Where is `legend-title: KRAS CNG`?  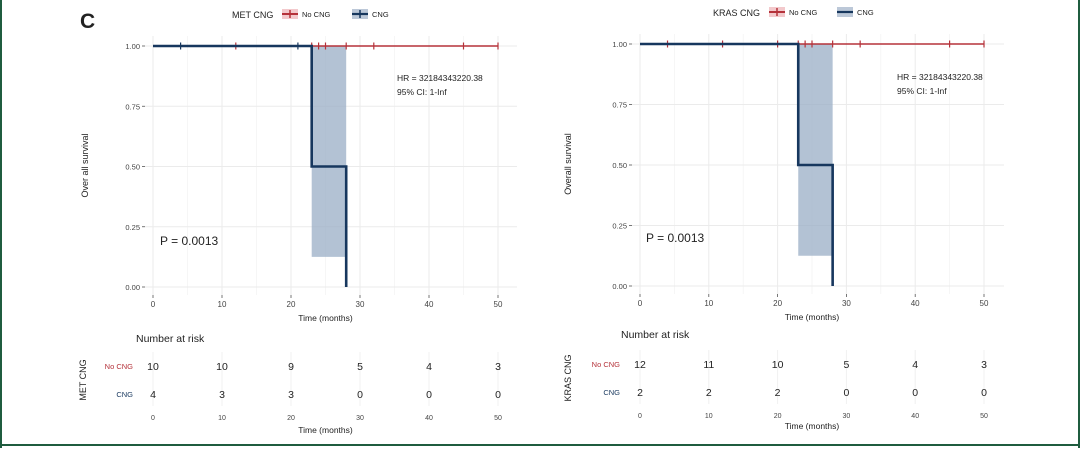
legend-title: KRAS CNG is located at coordinates (736, 13).